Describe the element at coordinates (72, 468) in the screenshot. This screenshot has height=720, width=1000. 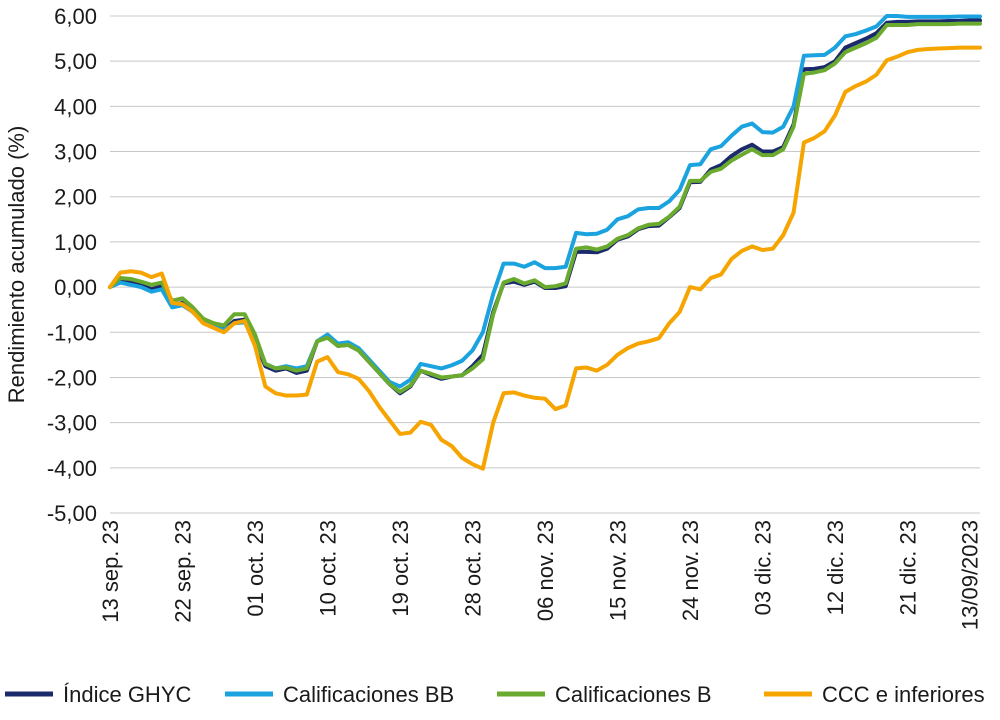
I see `y-tick-label: -4,00` at that location.